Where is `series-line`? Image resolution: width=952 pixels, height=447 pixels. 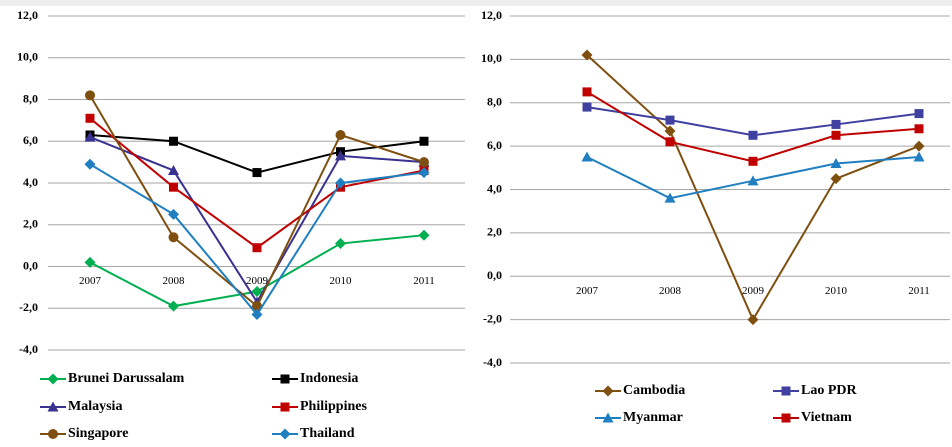 series-line is located at coordinates (257, 153).